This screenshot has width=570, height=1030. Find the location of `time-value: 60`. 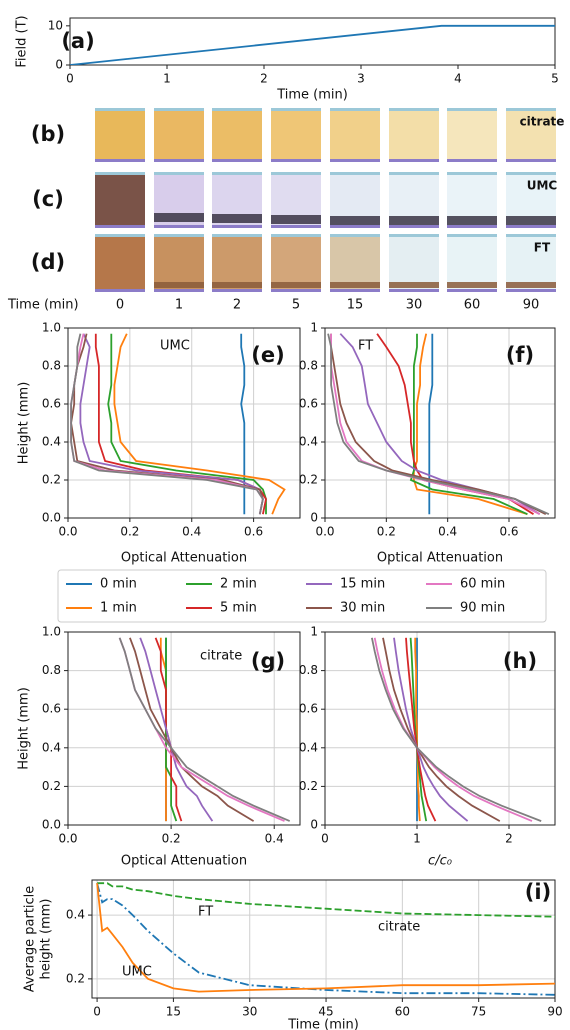

time-value: 60 is located at coordinates (472, 305).